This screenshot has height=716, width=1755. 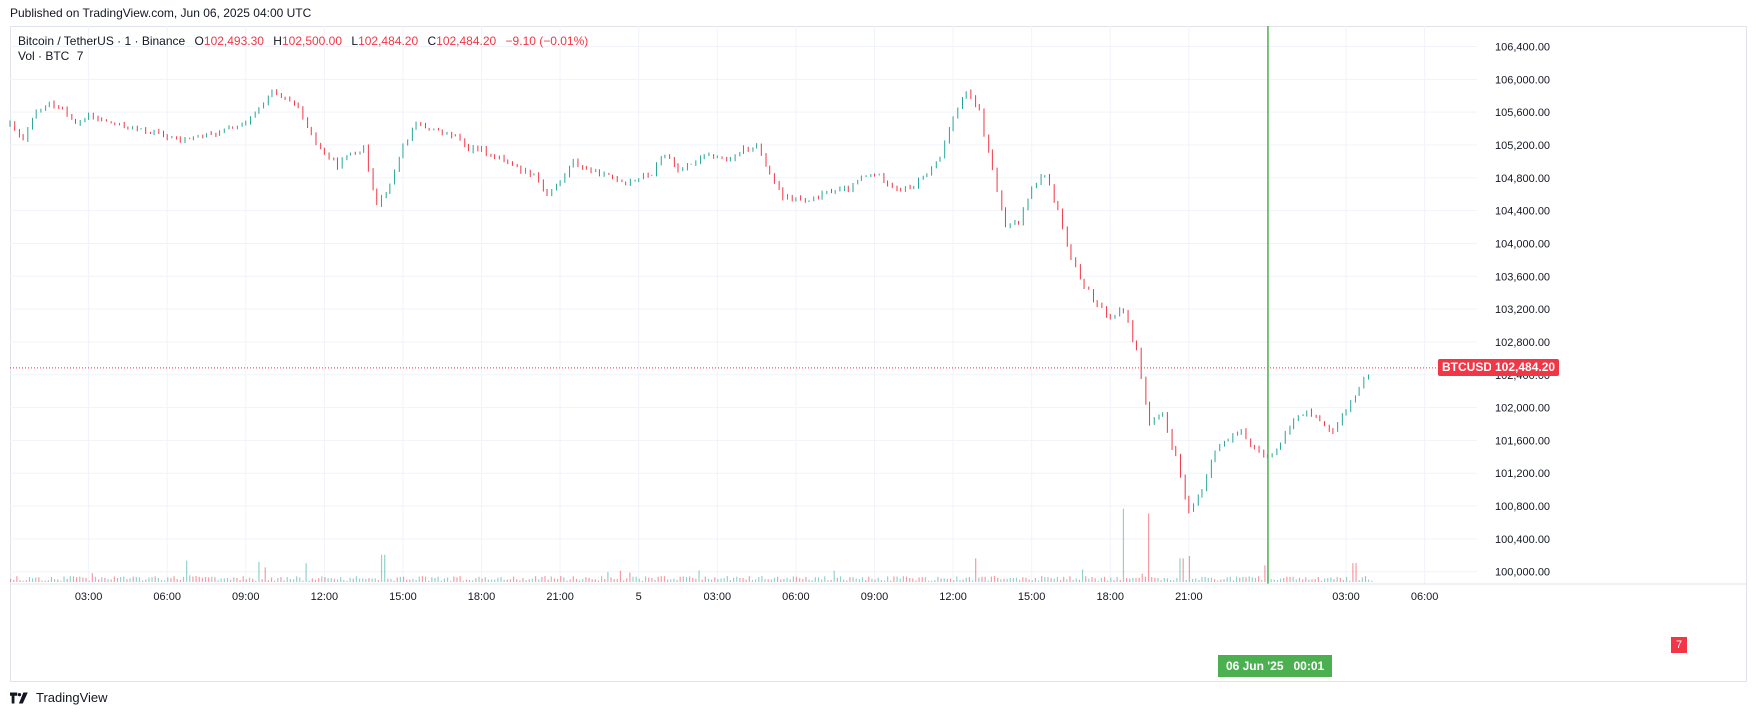 I want to click on footer-brand: TradingView, so click(x=59, y=697).